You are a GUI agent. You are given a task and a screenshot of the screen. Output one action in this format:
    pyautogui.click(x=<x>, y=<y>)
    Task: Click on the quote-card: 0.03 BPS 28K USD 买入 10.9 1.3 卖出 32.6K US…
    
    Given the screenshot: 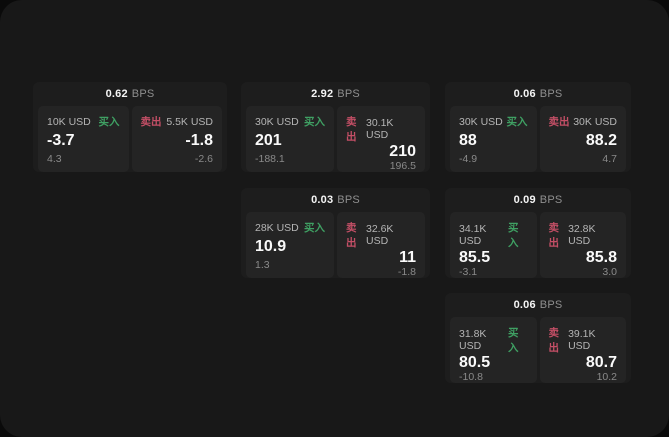 What is the action you would take?
    pyautogui.click(x=335, y=233)
    